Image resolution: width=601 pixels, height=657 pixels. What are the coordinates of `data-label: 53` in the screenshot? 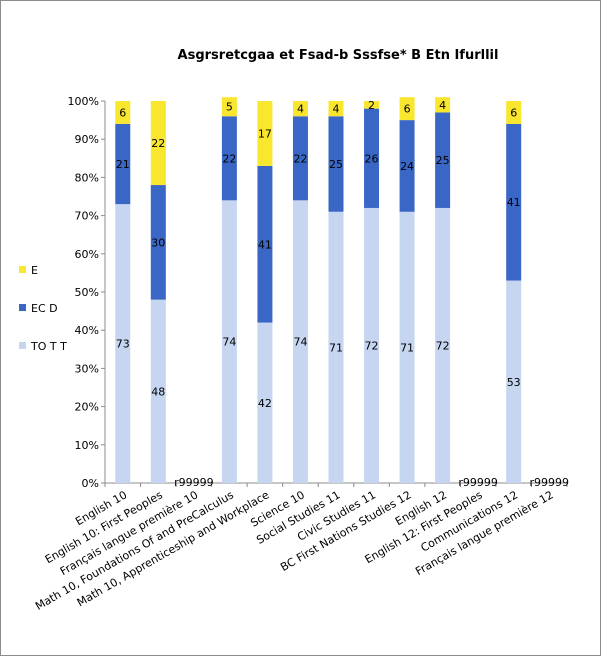 It's located at (514, 382).